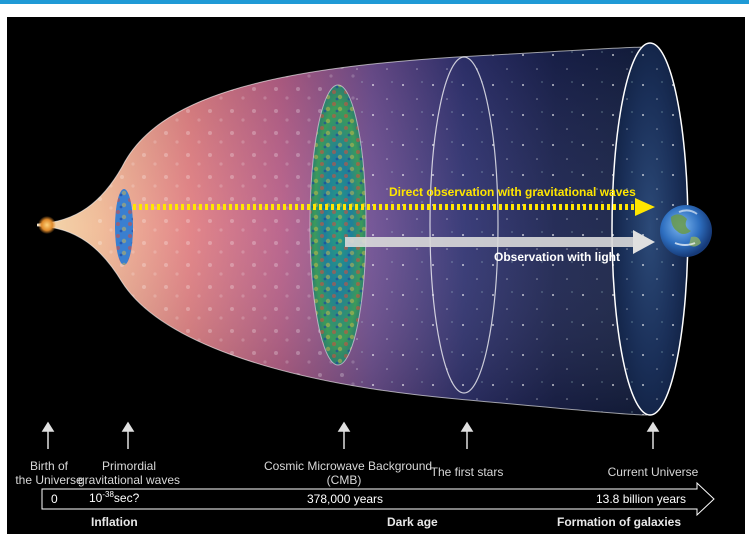 The height and width of the screenshot is (534, 749). Describe the element at coordinates (114, 522) in the screenshot. I see `era-inflation: Inflation` at that location.